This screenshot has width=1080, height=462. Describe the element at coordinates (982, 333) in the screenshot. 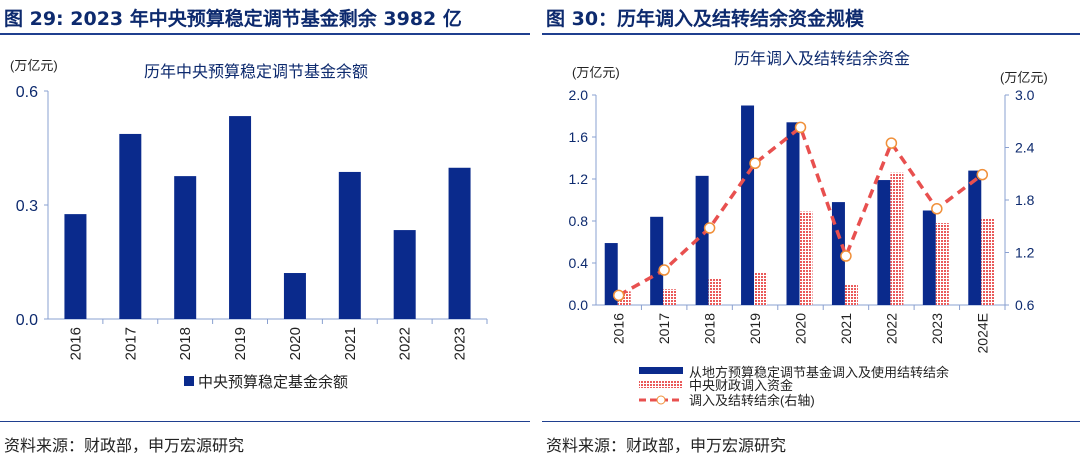

I see `x-tick-label: 2024E` at that location.